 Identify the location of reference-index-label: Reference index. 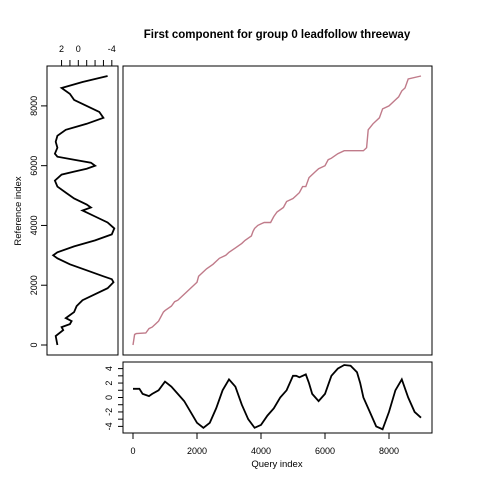
(18, 210).